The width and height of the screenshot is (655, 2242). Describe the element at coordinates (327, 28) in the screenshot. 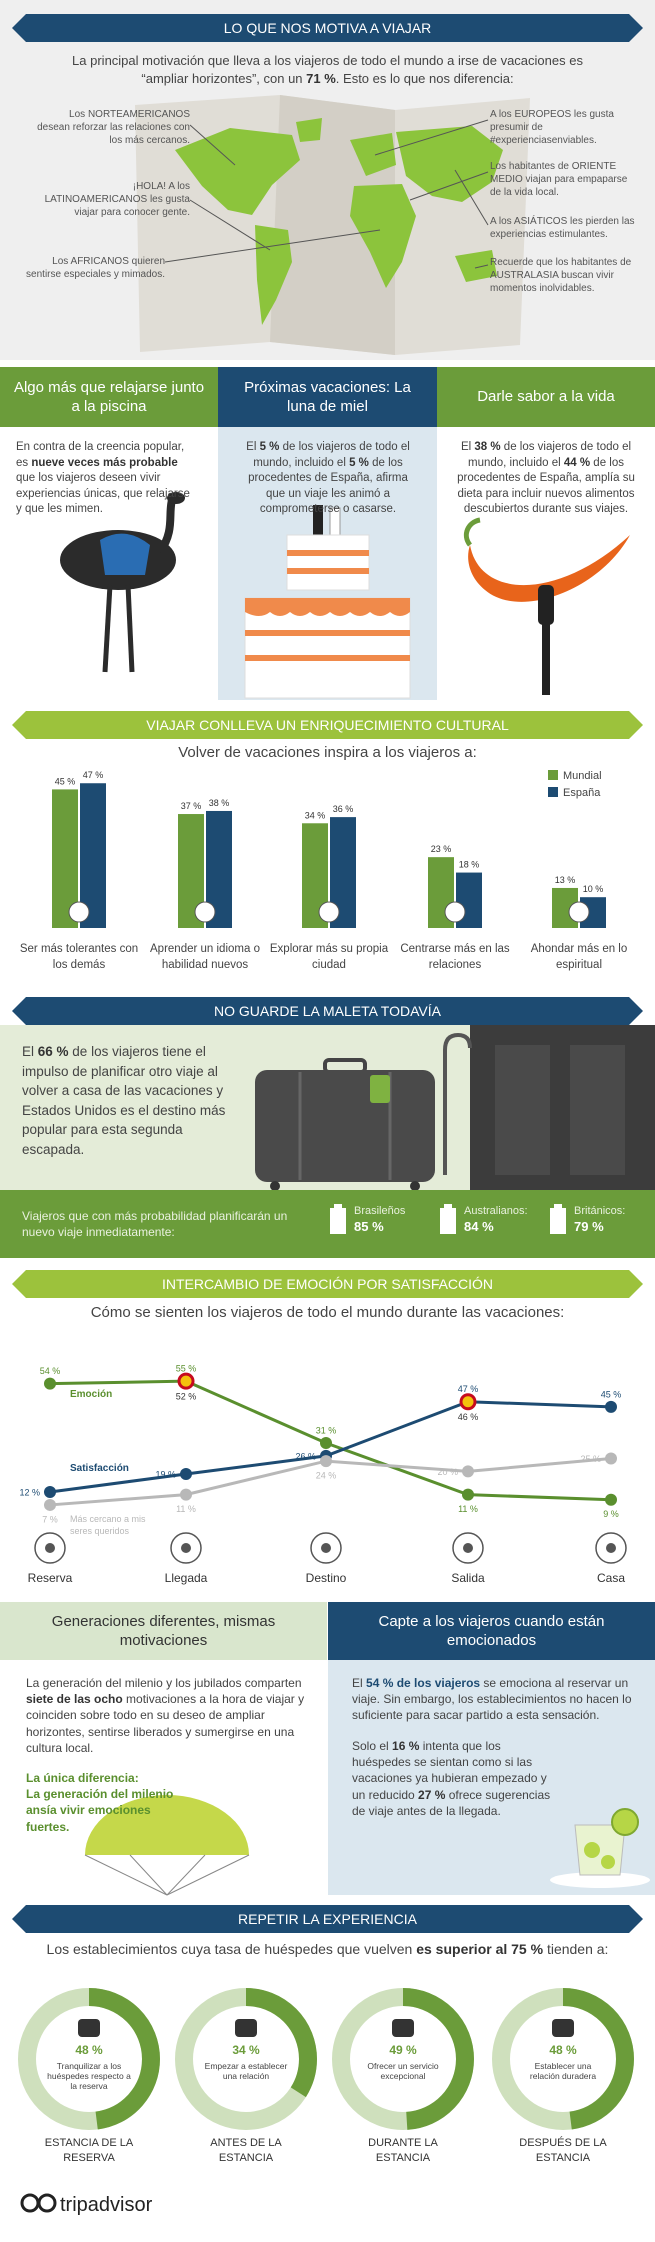

I see `banner: LO QUE NOS MOTIVA A VIAJAR` at that location.